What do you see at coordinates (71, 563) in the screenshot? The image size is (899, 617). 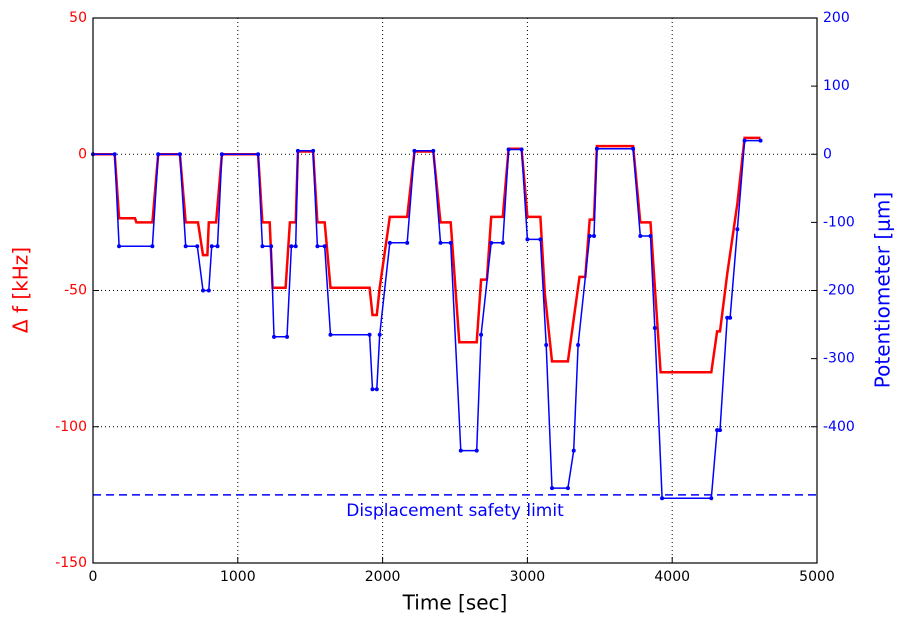 I see `y-tick-label: -150` at bounding box center [71, 563].